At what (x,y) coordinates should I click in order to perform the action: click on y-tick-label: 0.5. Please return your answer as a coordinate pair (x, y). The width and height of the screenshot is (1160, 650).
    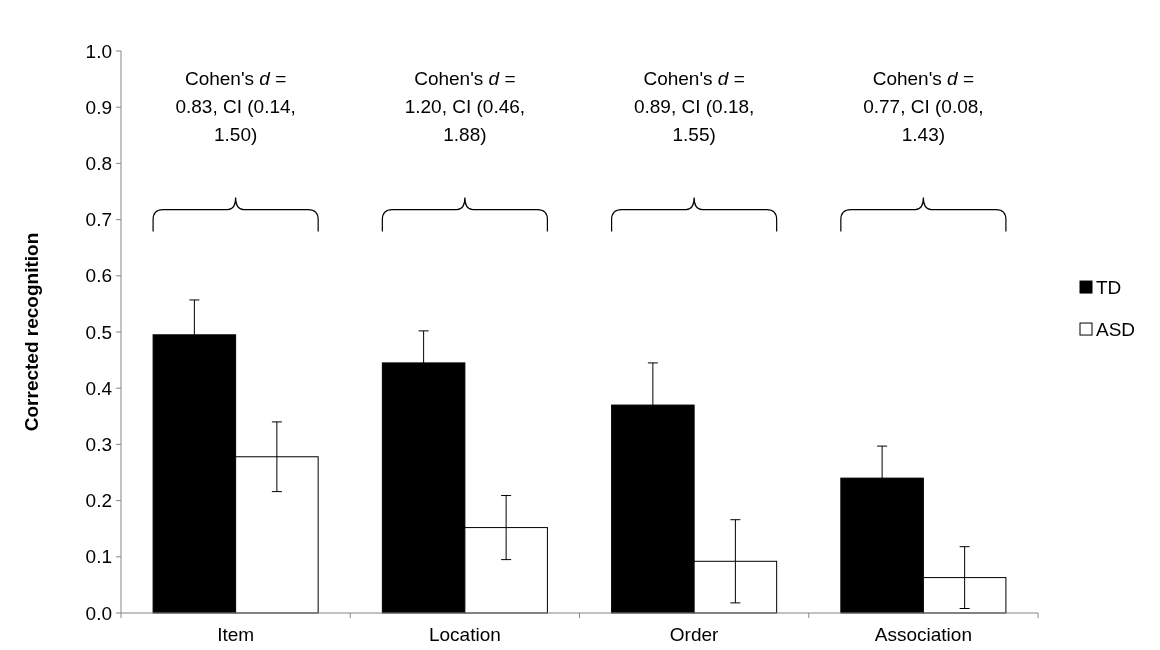
    Looking at the image, I should click on (98, 332).